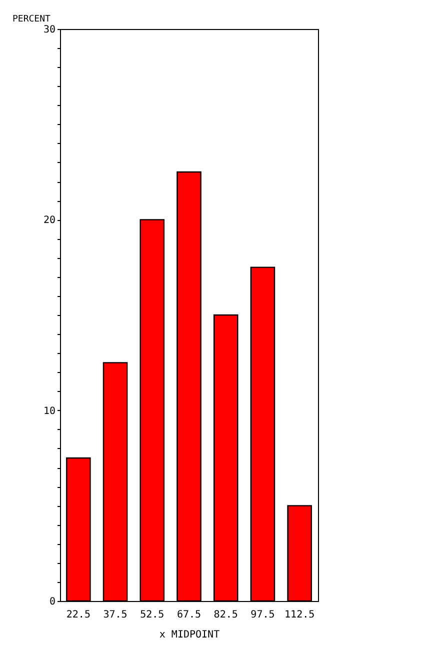 Image resolution: width=439 pixels, height=667 pixels. What do you see at coordinates (32, 19) in the screenshot?
I see `y-axis-title: PERCENT` at bounding box center [32, 19].